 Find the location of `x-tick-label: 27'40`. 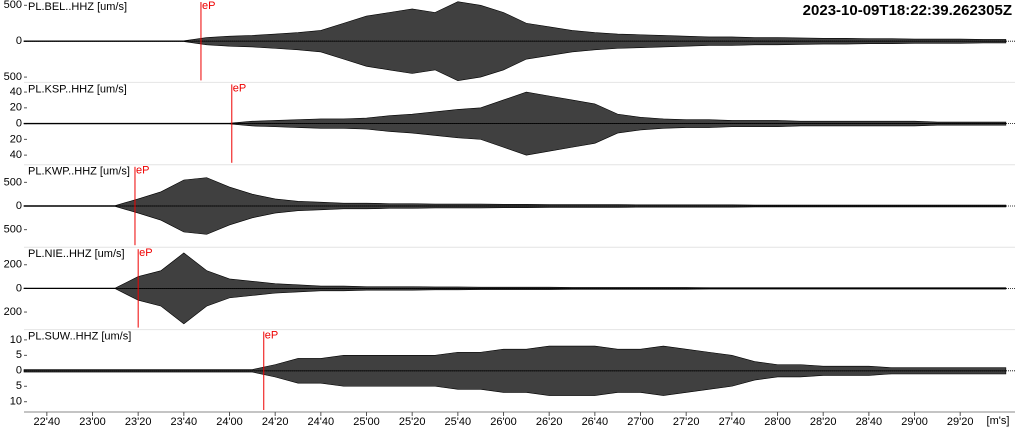

x-tick-label: 27'40 is located at coordinates (732, 422).